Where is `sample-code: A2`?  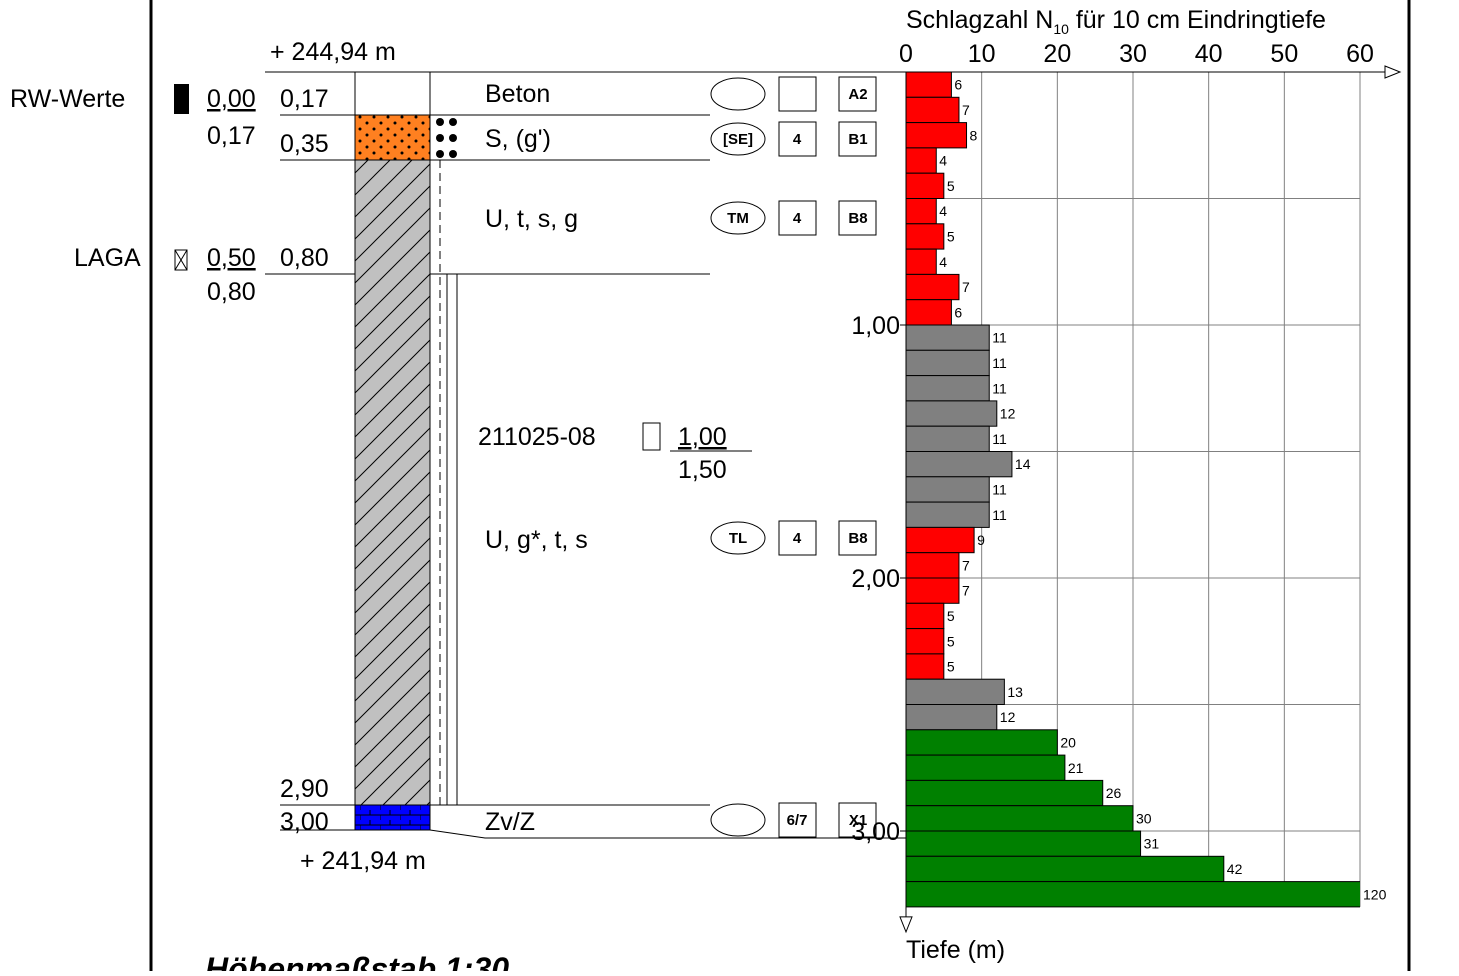 sample-code: A2 is located at coordinates (857, 94).